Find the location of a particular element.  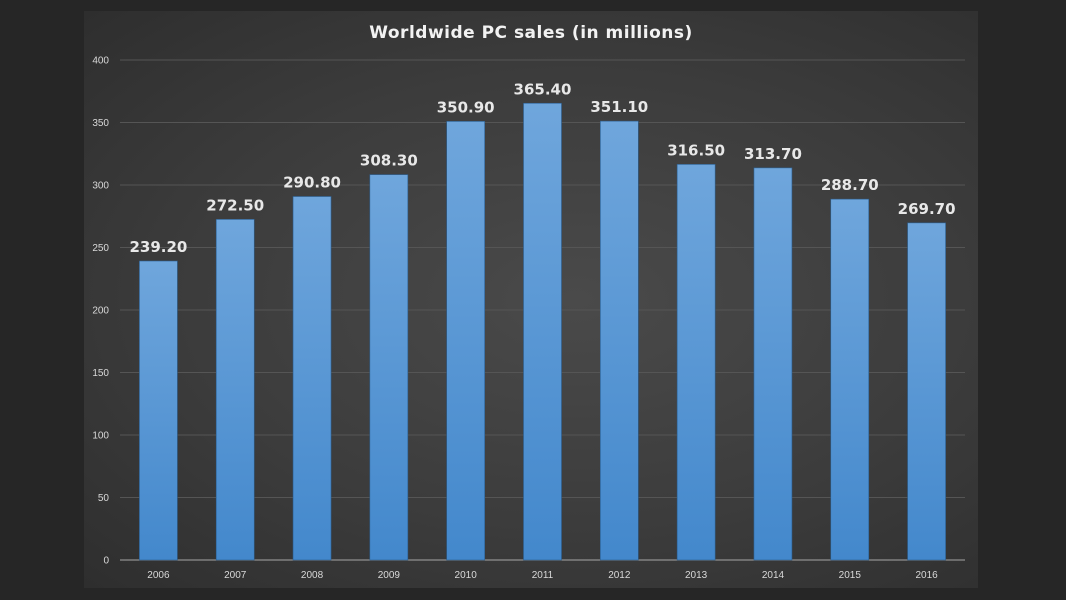

bar-2006 is located at coordinates (158, 410).